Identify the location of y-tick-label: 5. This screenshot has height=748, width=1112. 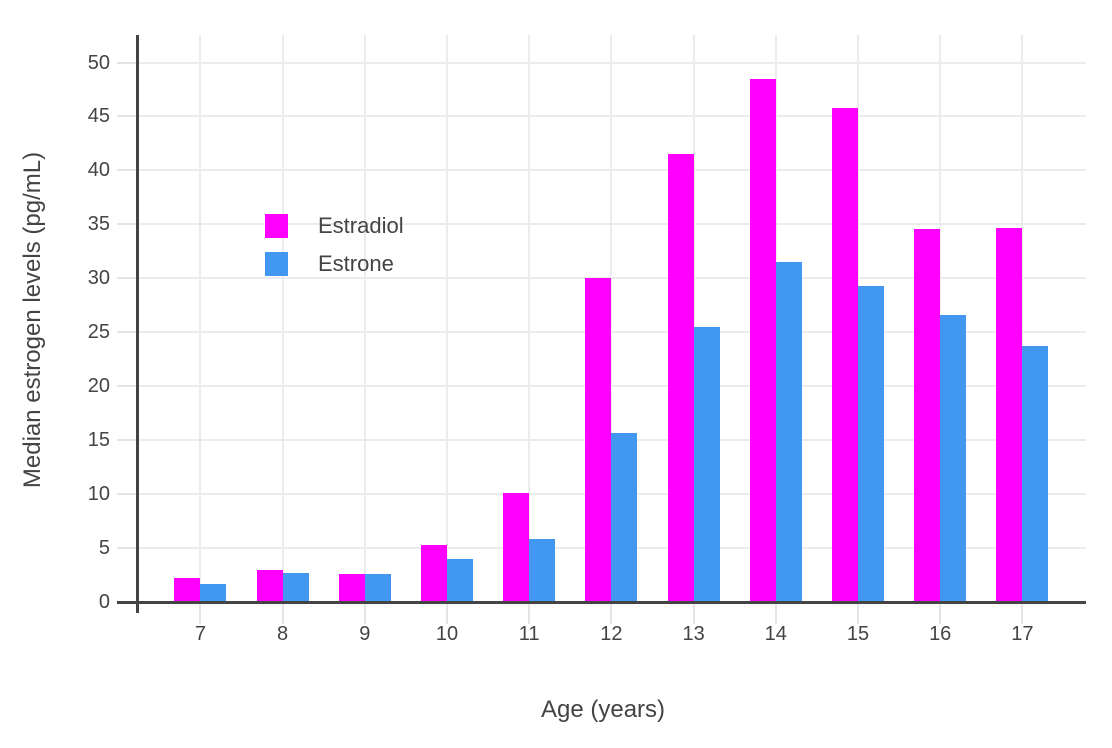
(104, 548).